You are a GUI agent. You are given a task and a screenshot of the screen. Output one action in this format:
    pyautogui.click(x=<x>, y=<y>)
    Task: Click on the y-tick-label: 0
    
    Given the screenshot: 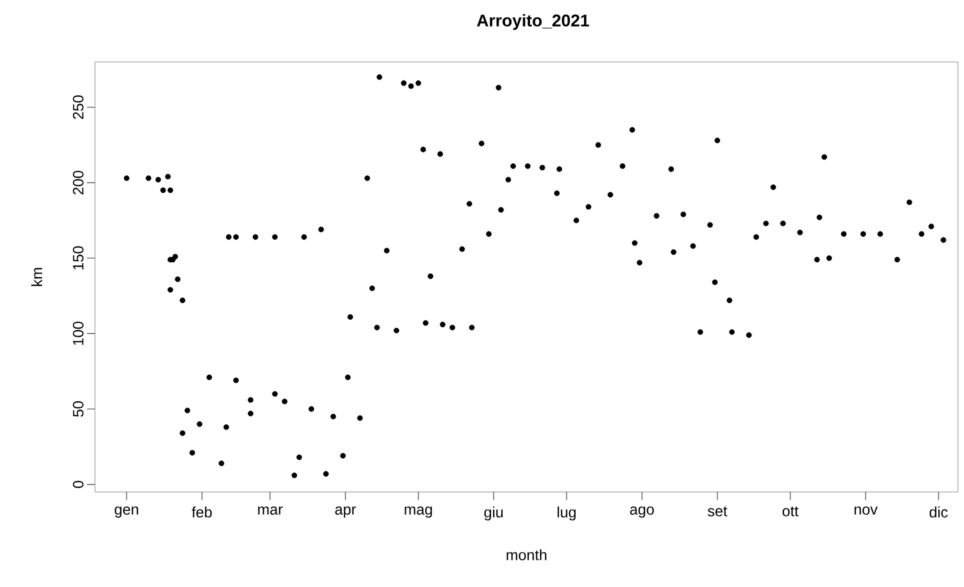 What is the action you would take?
    pyautogui.click(x=78, y=484)
    